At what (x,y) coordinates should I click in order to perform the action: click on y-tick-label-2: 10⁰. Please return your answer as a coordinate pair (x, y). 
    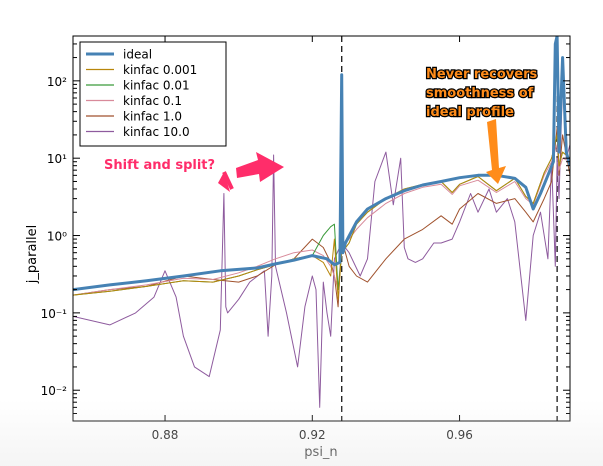
    Looking at the image, I should click on (57, 237).